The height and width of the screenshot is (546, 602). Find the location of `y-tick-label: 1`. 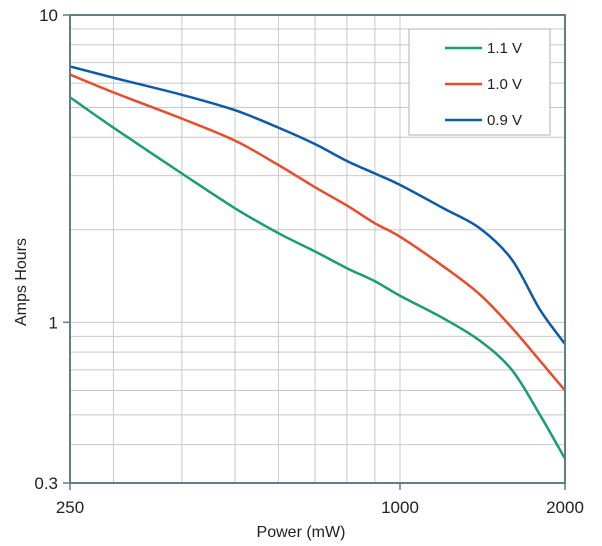

y-tick-label: 1 is located at coordinates (53, 322).